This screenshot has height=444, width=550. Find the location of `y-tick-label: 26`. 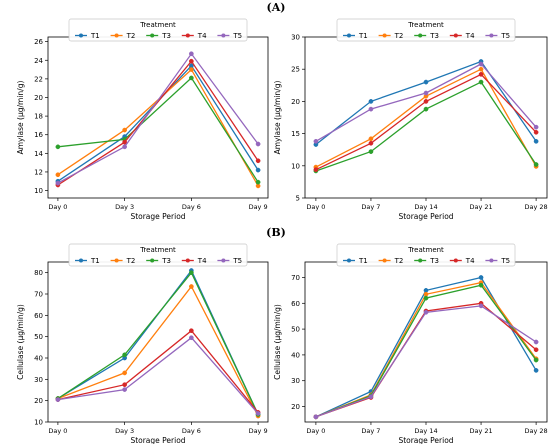

y-tick-label: 26 is located at coordinates (38, 42).